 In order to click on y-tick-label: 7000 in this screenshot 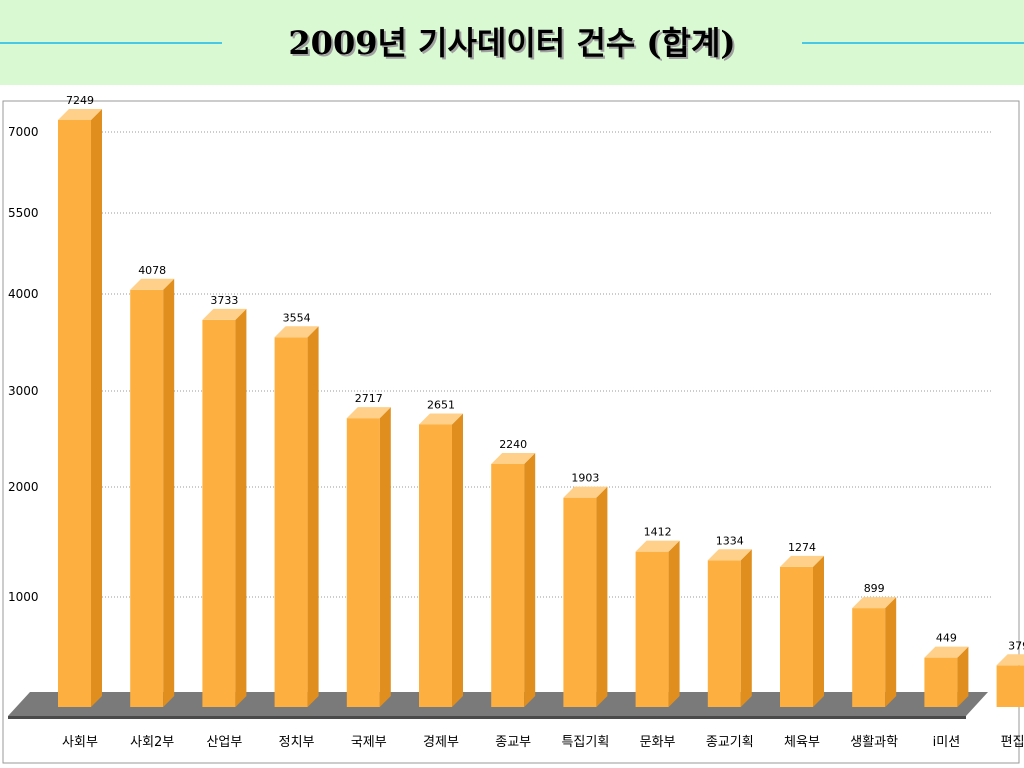, I will do `click(23, 132)`.